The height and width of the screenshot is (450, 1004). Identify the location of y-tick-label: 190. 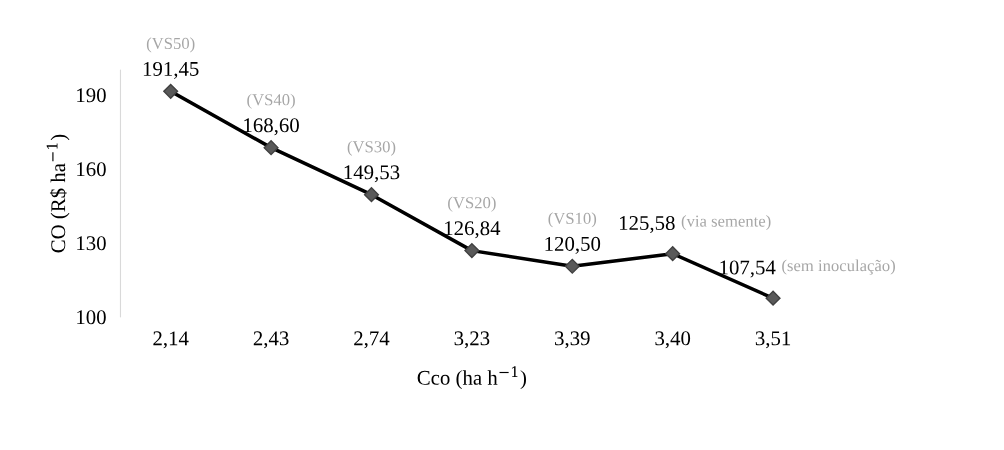
(91, 95).